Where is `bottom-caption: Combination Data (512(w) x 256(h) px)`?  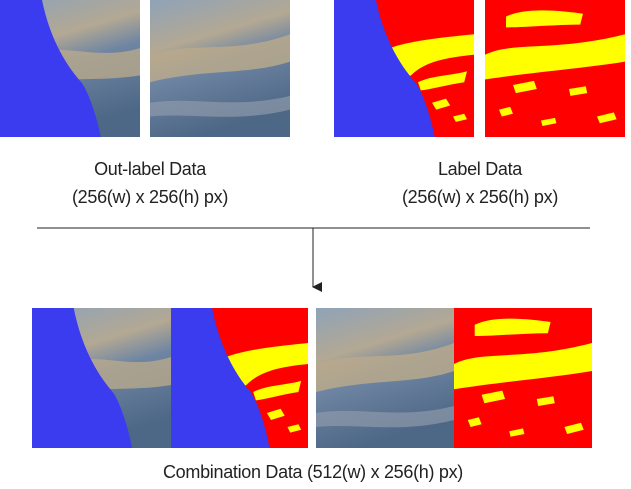 bottom-caption: Combination Data (512(w) x 256(h) px) is located at coordinates (313, 472).